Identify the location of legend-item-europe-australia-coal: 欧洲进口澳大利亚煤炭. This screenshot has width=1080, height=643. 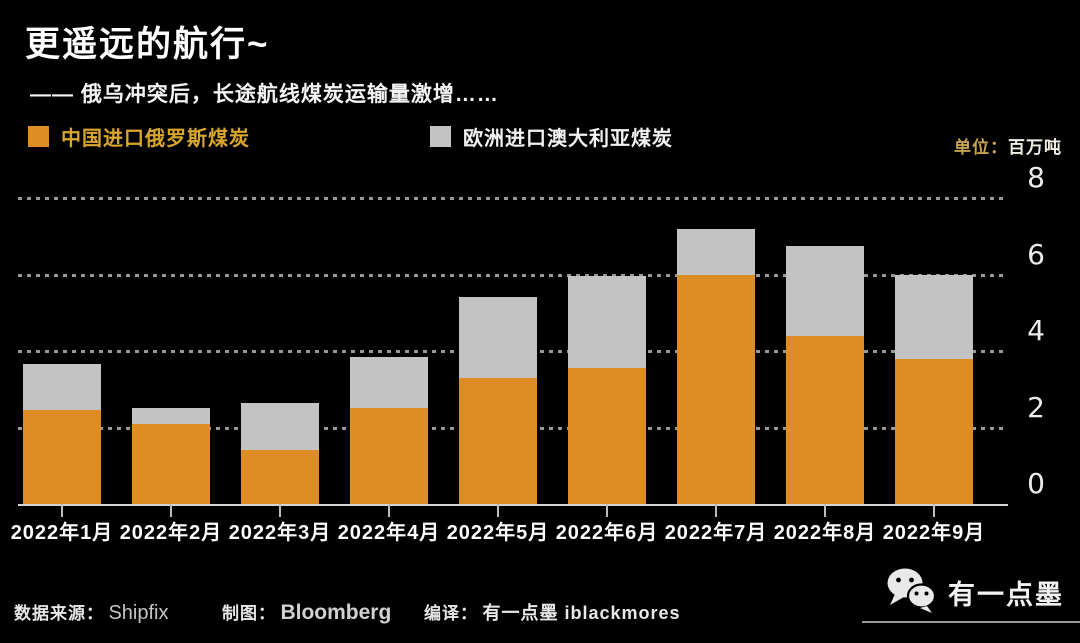
(551, 136).